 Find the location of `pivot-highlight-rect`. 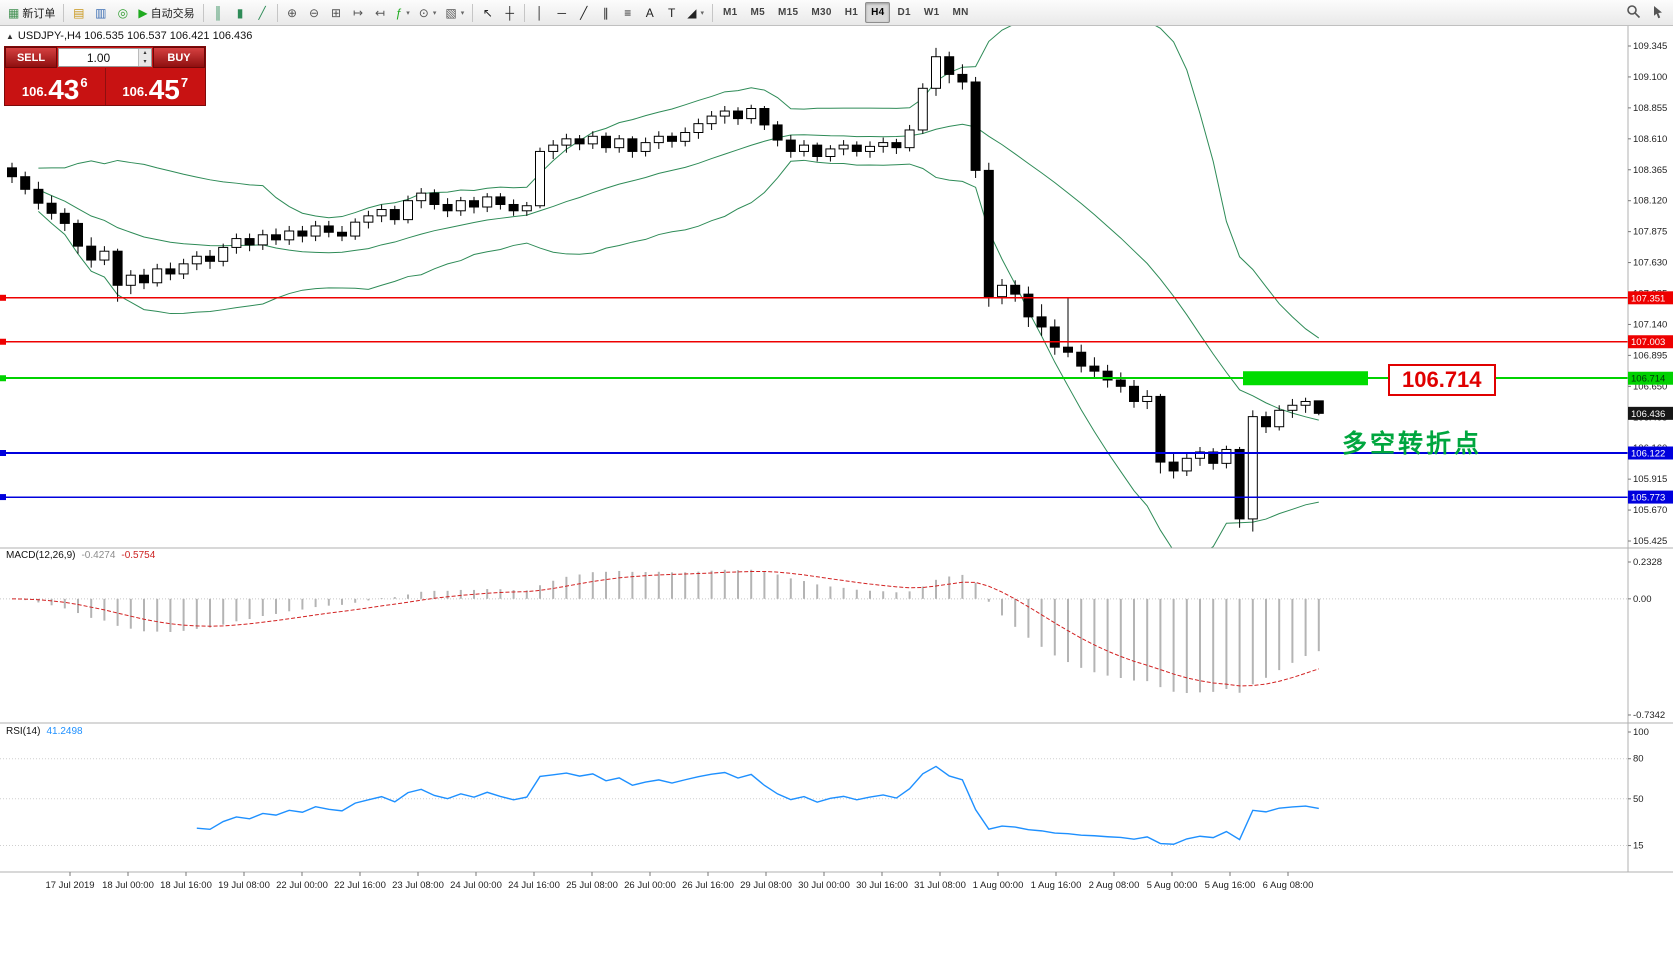

pivot-highlight-rect is located at coordinates (1305, 378).